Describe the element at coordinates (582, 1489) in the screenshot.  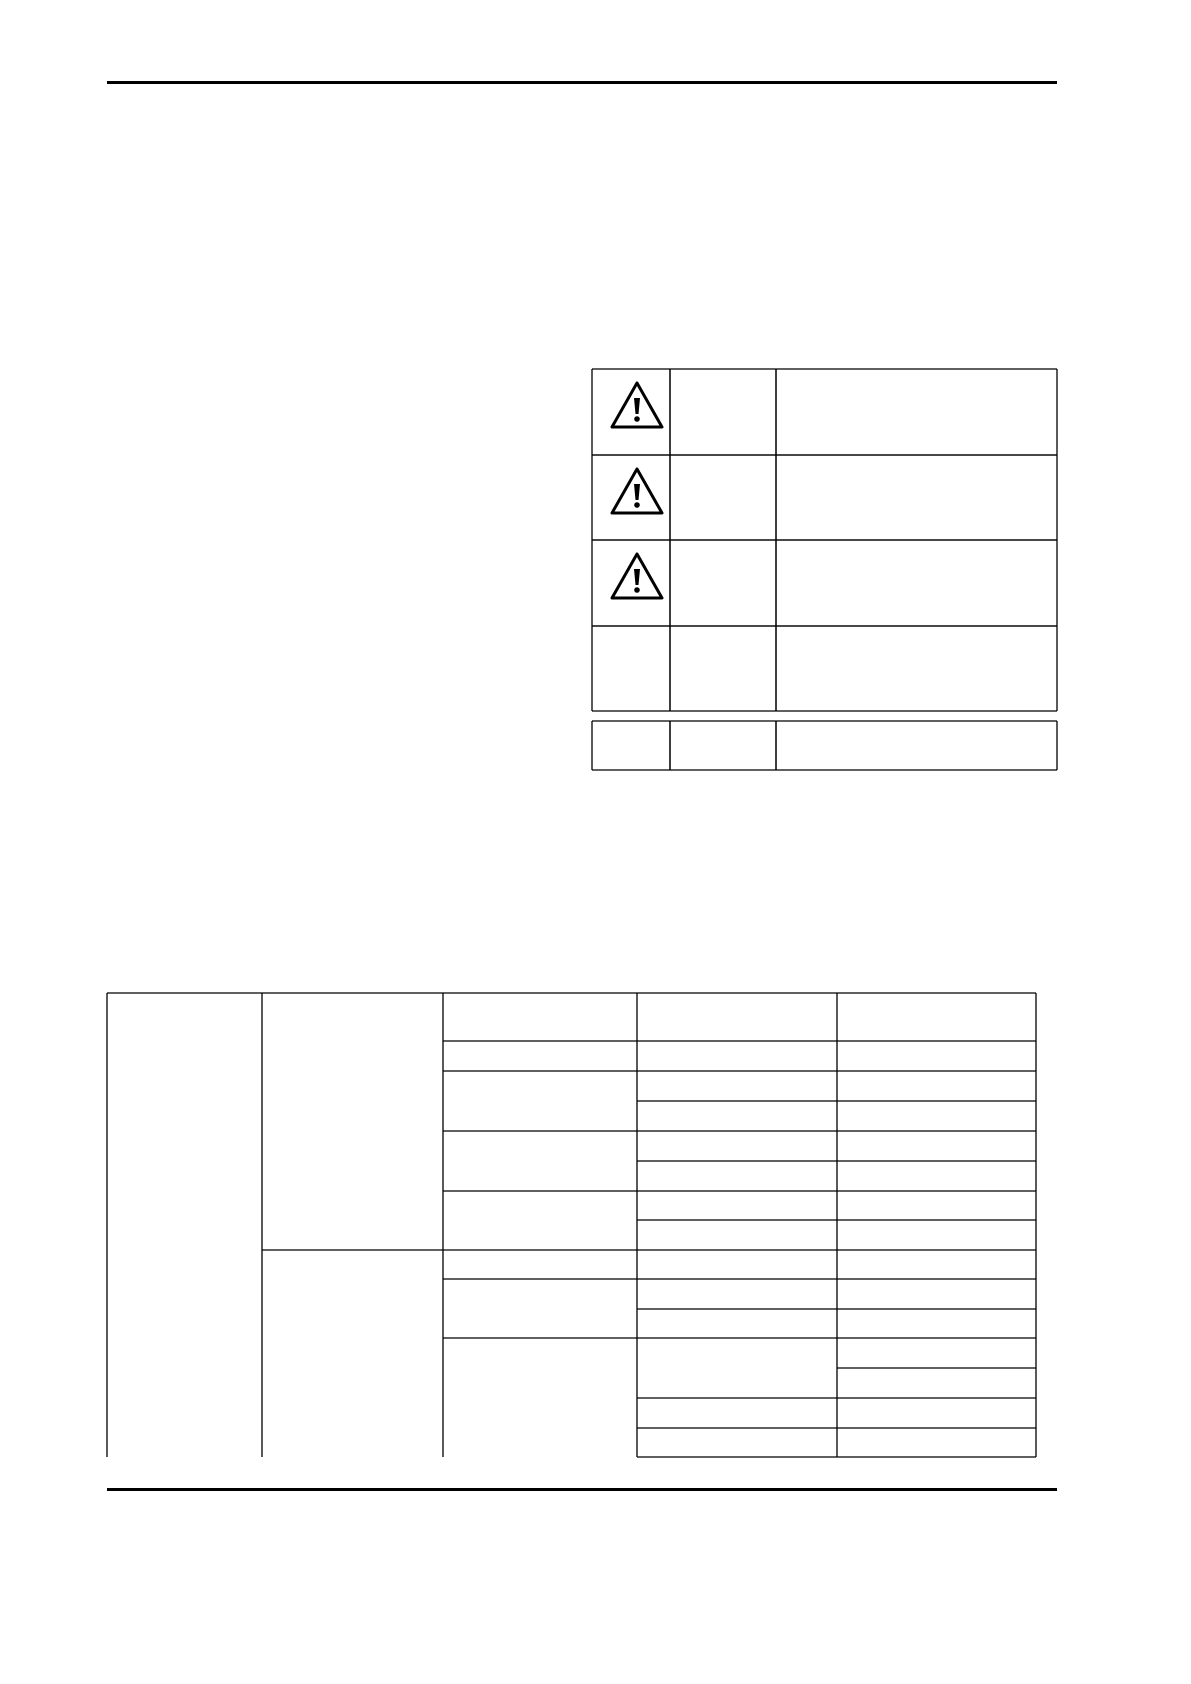
I see `footer-rule` at that location.